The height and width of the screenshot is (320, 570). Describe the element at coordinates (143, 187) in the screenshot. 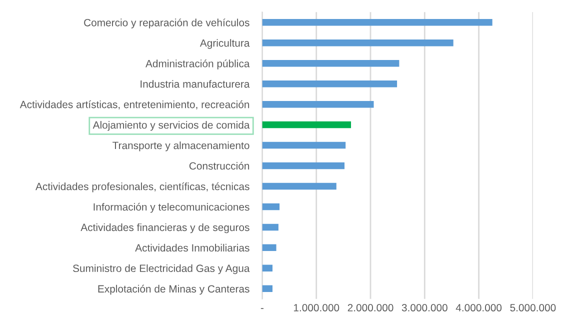

I see `y-tick-label: Actividades profesionales, científicas, técnicas` at that location.